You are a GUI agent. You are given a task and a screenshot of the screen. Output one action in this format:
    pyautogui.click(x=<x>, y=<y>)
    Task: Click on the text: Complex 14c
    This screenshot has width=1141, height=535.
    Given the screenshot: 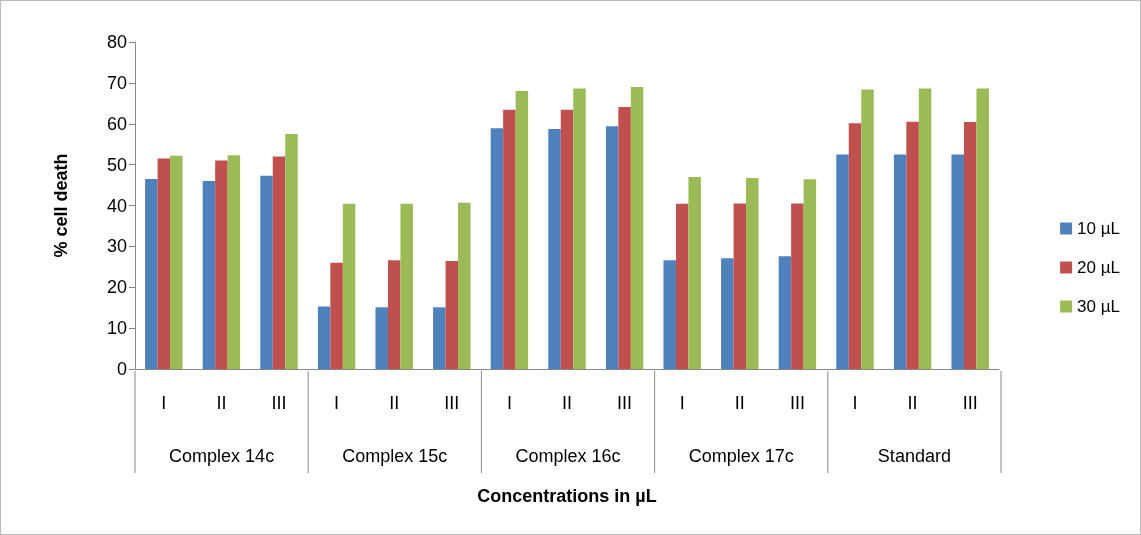 What is the action you would take?
    pyautogui.click(x=222, y=456)
    